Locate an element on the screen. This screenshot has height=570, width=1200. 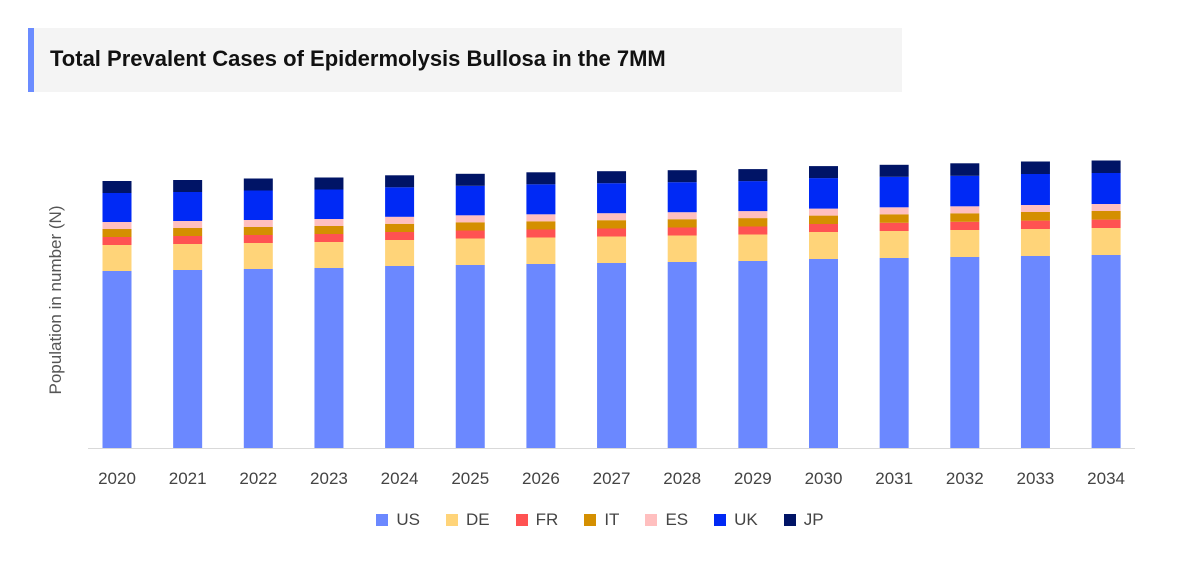
bar-segment-fr-2026 is located at coordinates (541, 233).